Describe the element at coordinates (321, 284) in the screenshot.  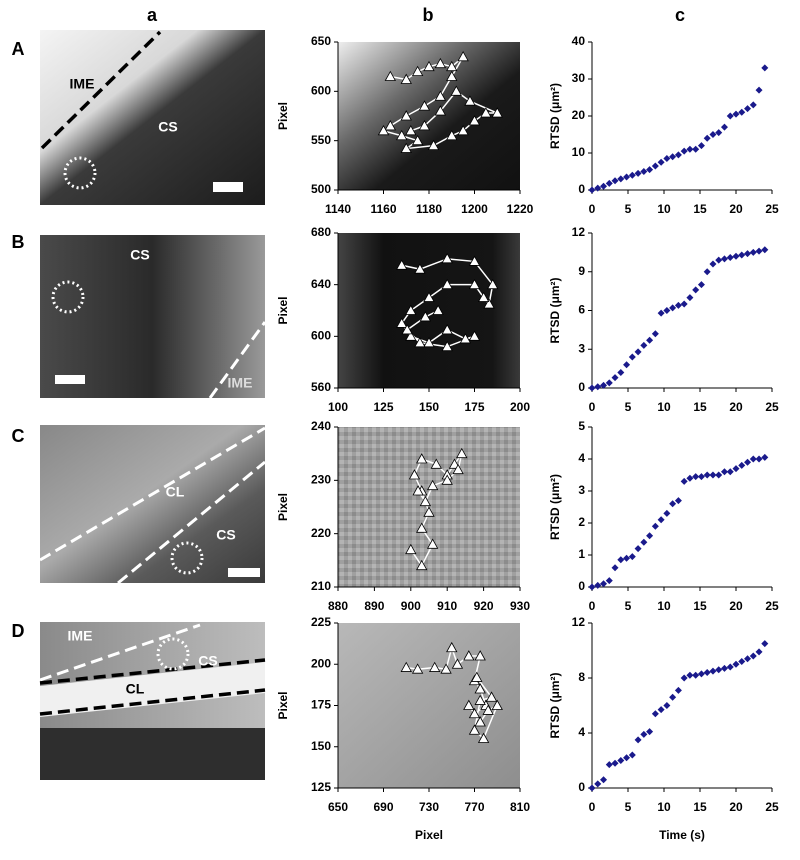
I see `y-tick-label: 640` at that location.